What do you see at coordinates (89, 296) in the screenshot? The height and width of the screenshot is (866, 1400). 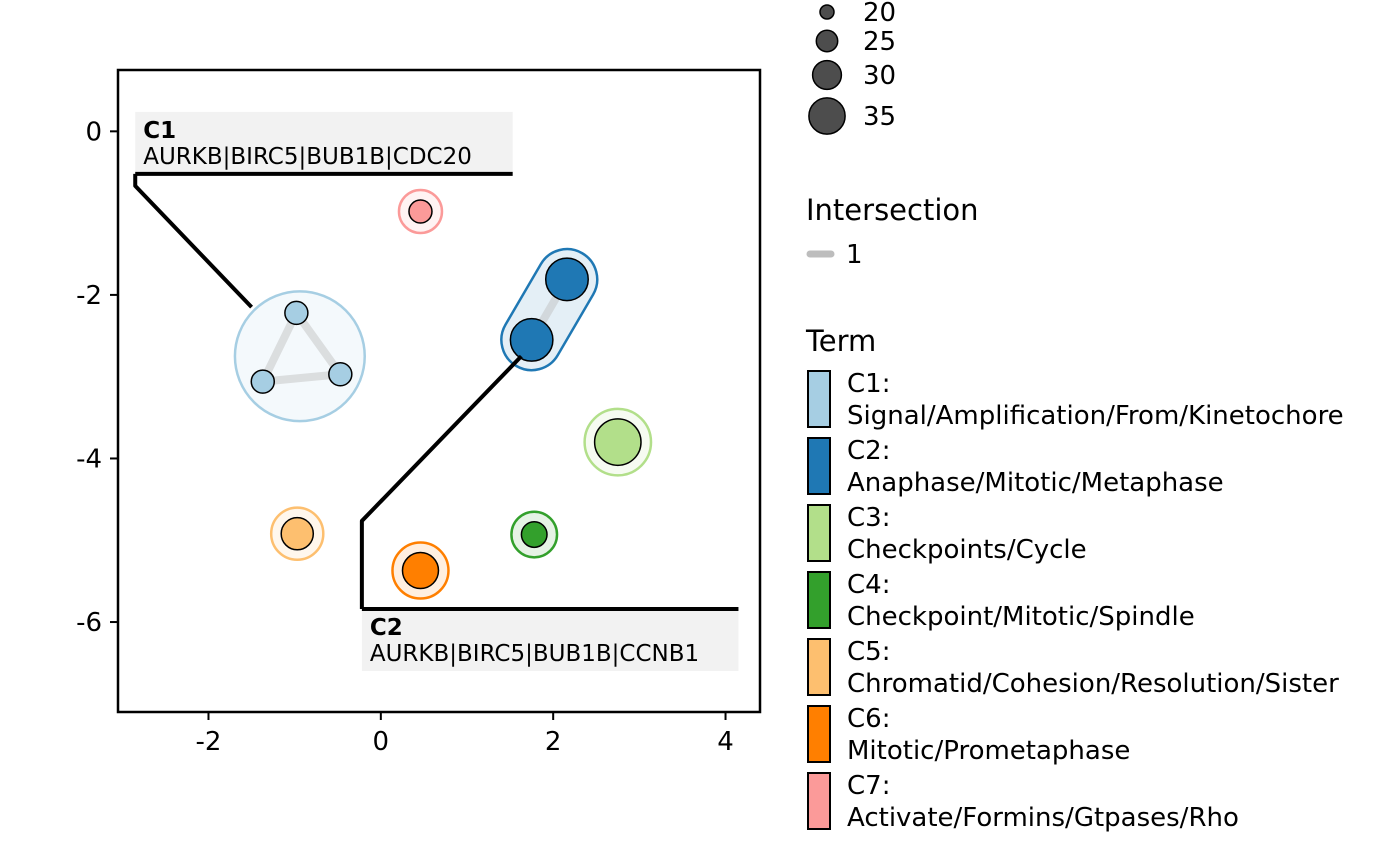 I see `y-tick-label: -2` at bounding box center [89, 296].